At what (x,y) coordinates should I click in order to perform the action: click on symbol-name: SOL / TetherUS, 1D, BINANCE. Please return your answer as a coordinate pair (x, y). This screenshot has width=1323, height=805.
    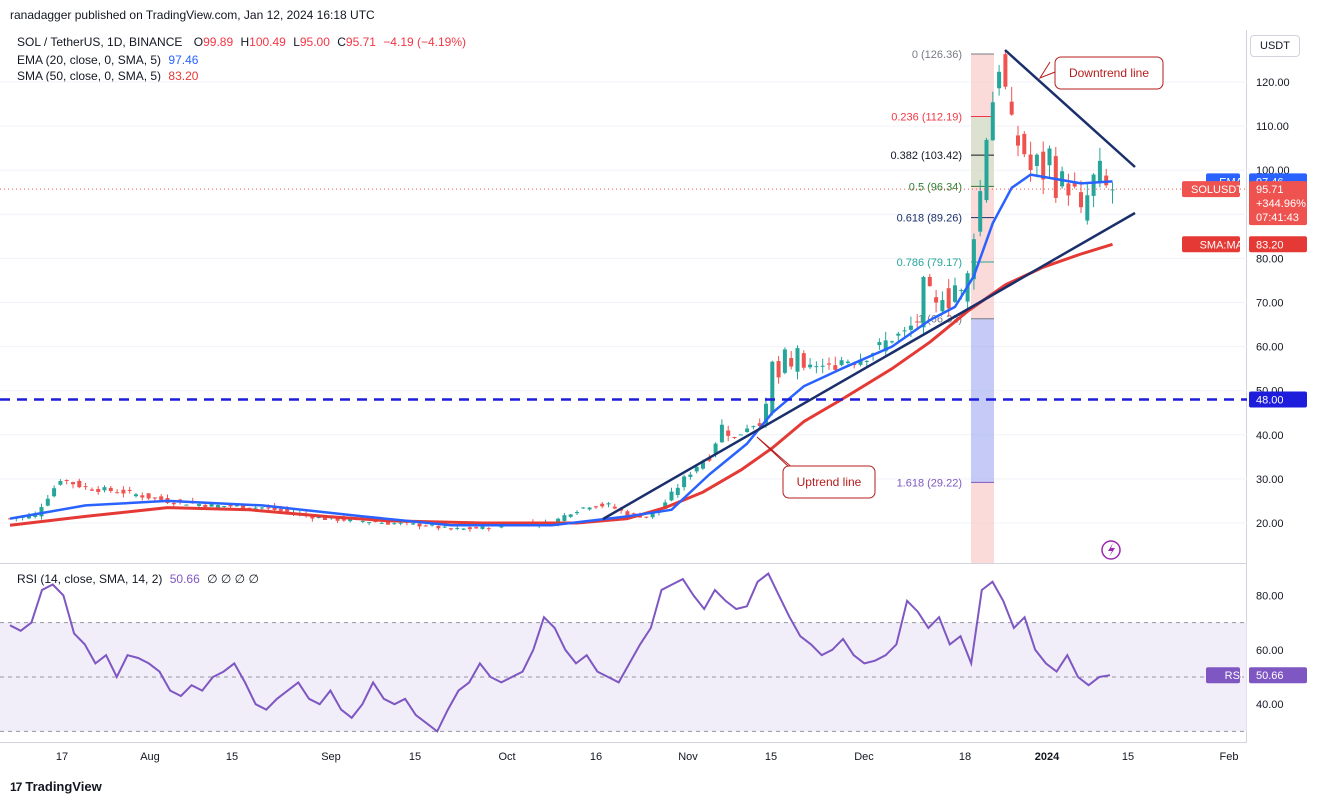
    Looking at the image, I should click on (100, 42).